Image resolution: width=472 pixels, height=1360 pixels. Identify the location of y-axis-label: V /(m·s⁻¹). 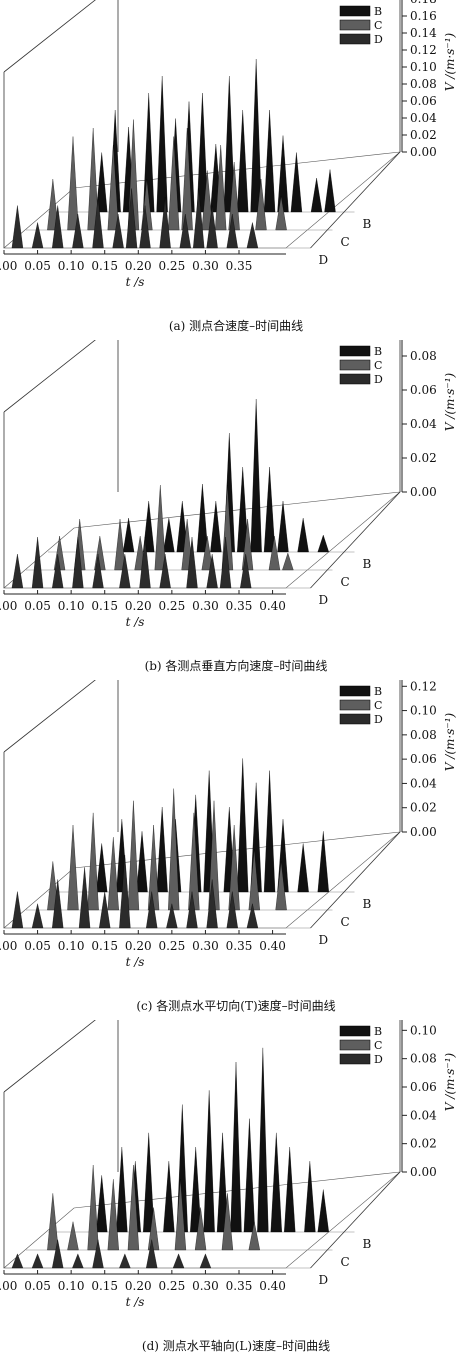
(450, 401).